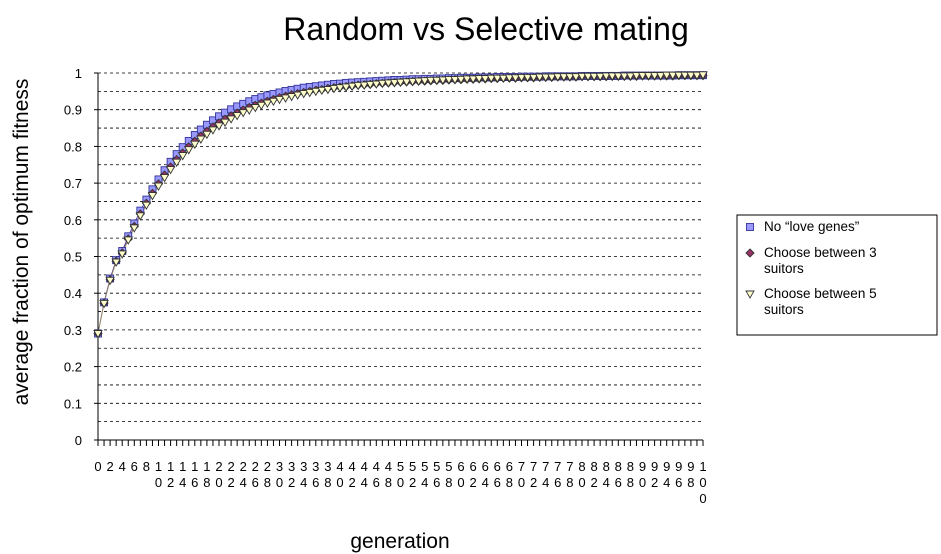 This screenshot has width=941, height=554. What do you see at coordinates (109, 466) in the screenshot?
I see `x-tick-label: 2` at bounding box center [109, 466].